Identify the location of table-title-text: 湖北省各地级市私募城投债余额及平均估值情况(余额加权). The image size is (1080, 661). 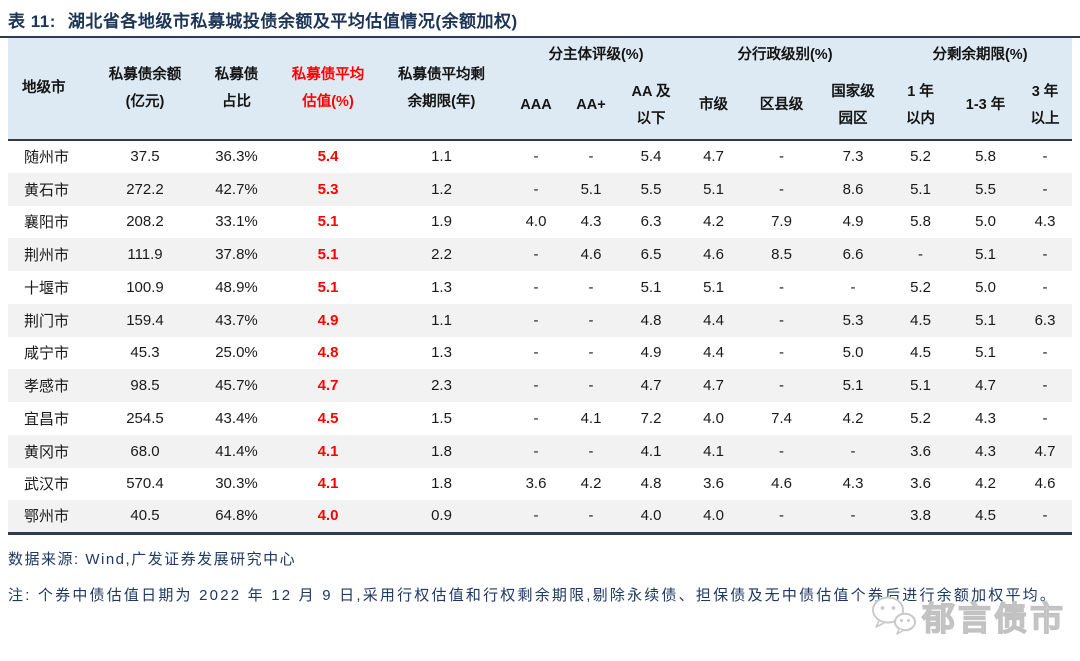
(292, 21).